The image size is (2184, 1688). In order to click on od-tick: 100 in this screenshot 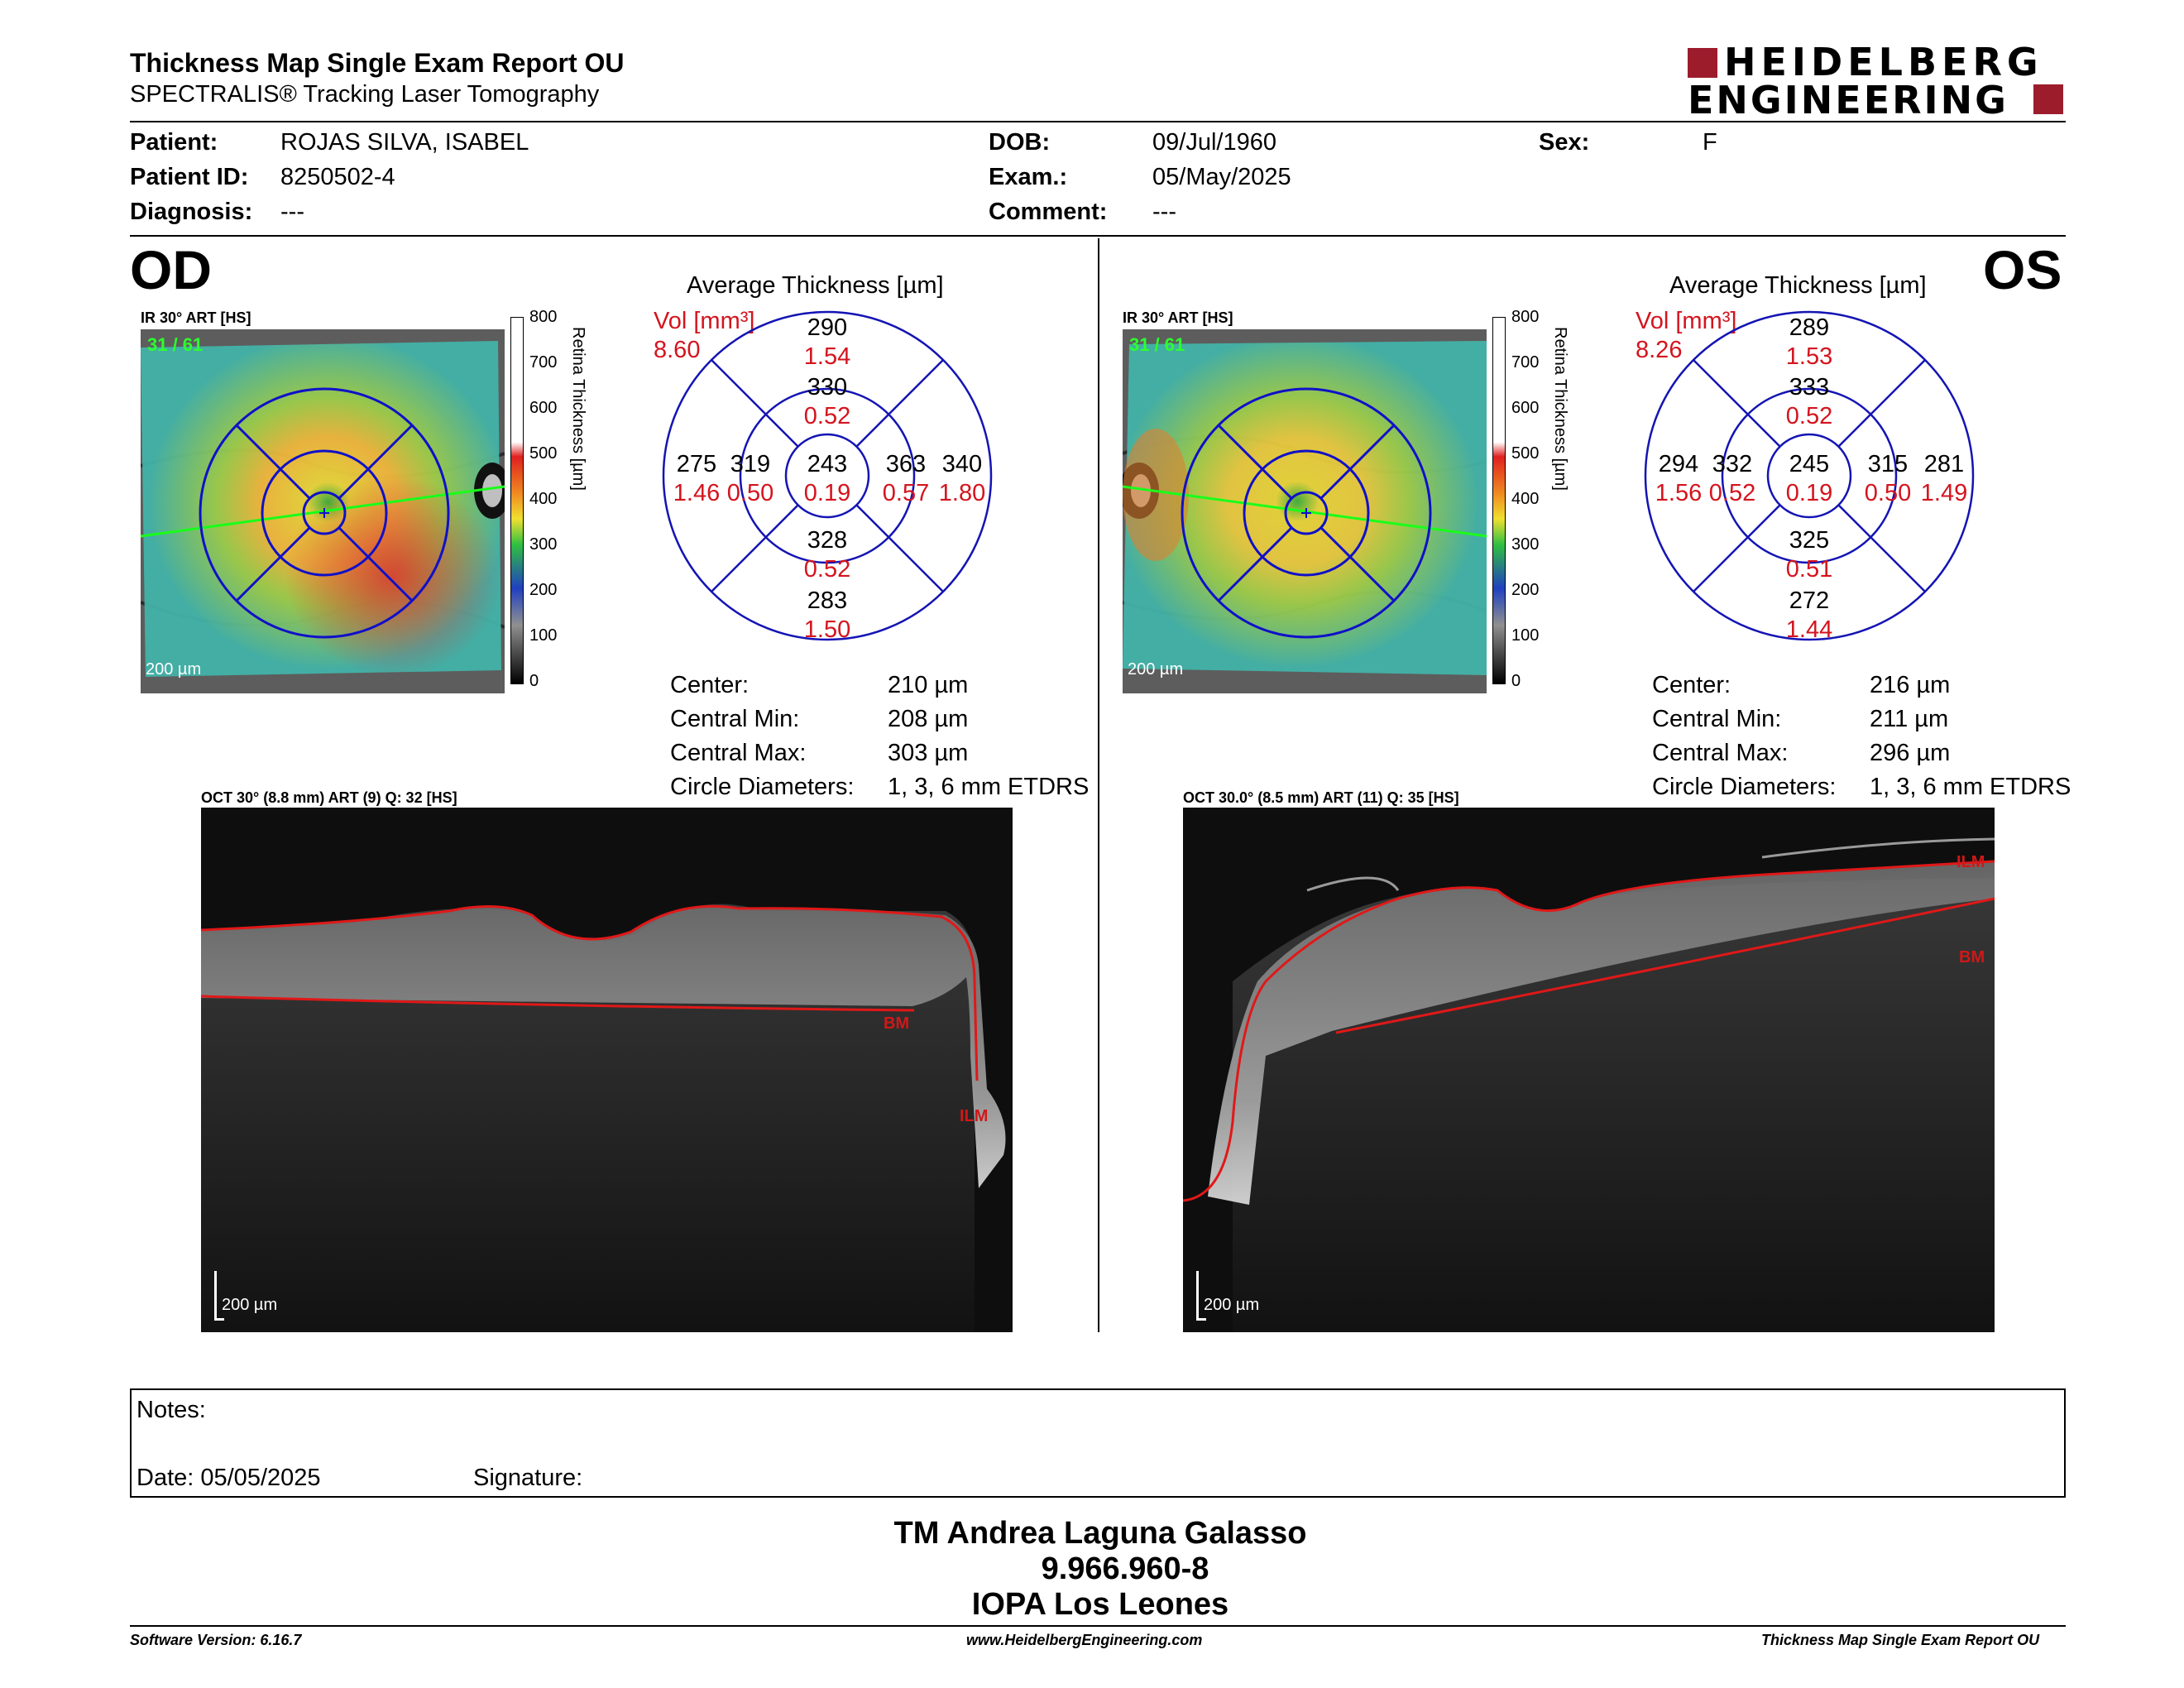, I will do `click(543, 635)`.